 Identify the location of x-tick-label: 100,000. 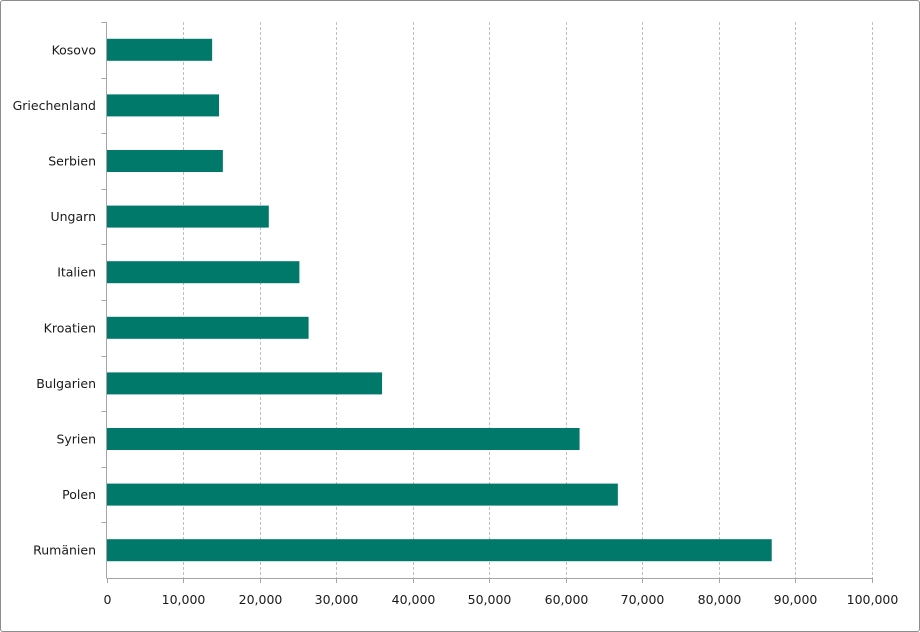
(873, 599).